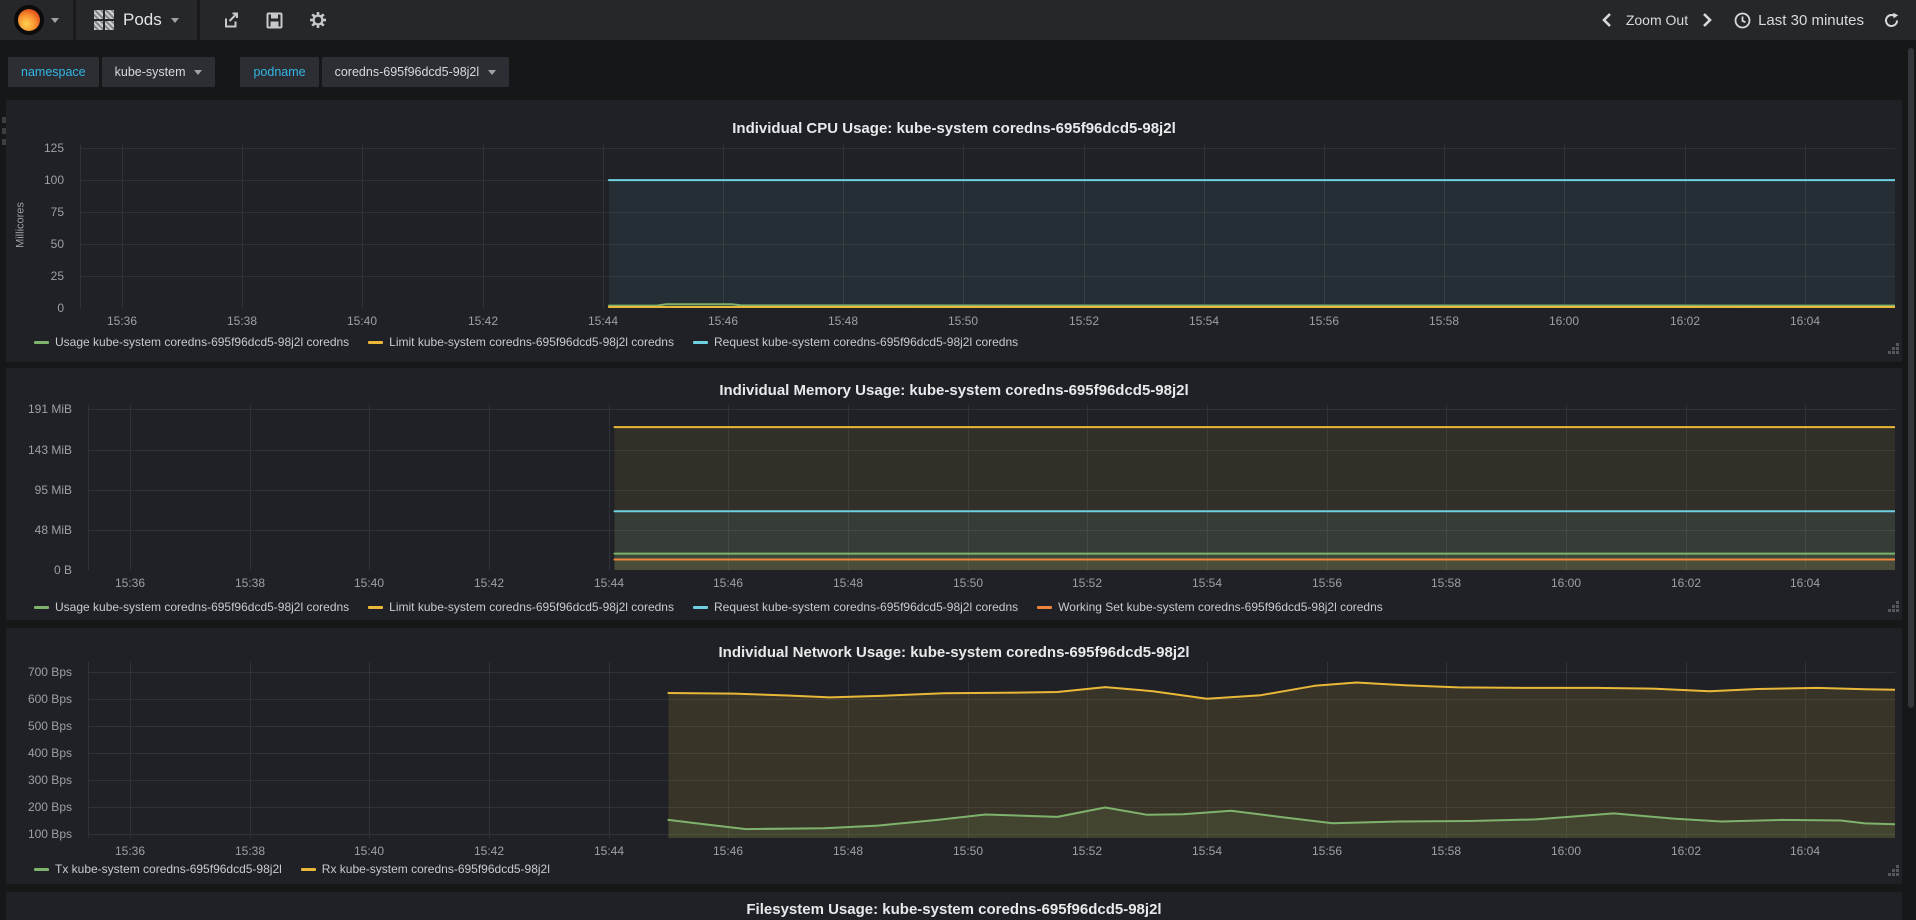 The image size is (1916, 920). What do you see at coordinates (53, 148) in the screenshot?
I see `y-tick-label: 125` at bounding box center [53, 148].